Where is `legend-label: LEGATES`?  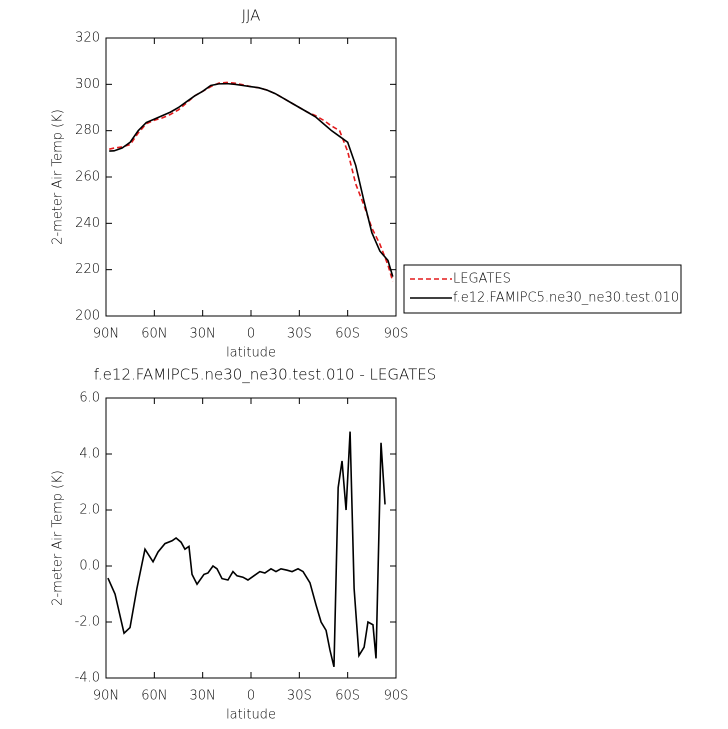 legend-label: LEGATES is located at coordinates (482, 279).